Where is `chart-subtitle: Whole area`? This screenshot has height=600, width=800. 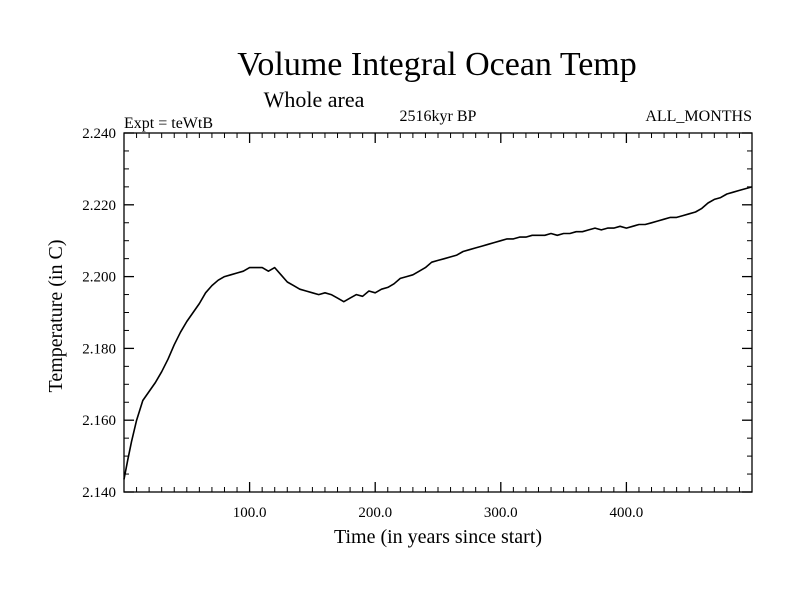
chart-subtitle: Whole area is located at coordinates (314, 99).